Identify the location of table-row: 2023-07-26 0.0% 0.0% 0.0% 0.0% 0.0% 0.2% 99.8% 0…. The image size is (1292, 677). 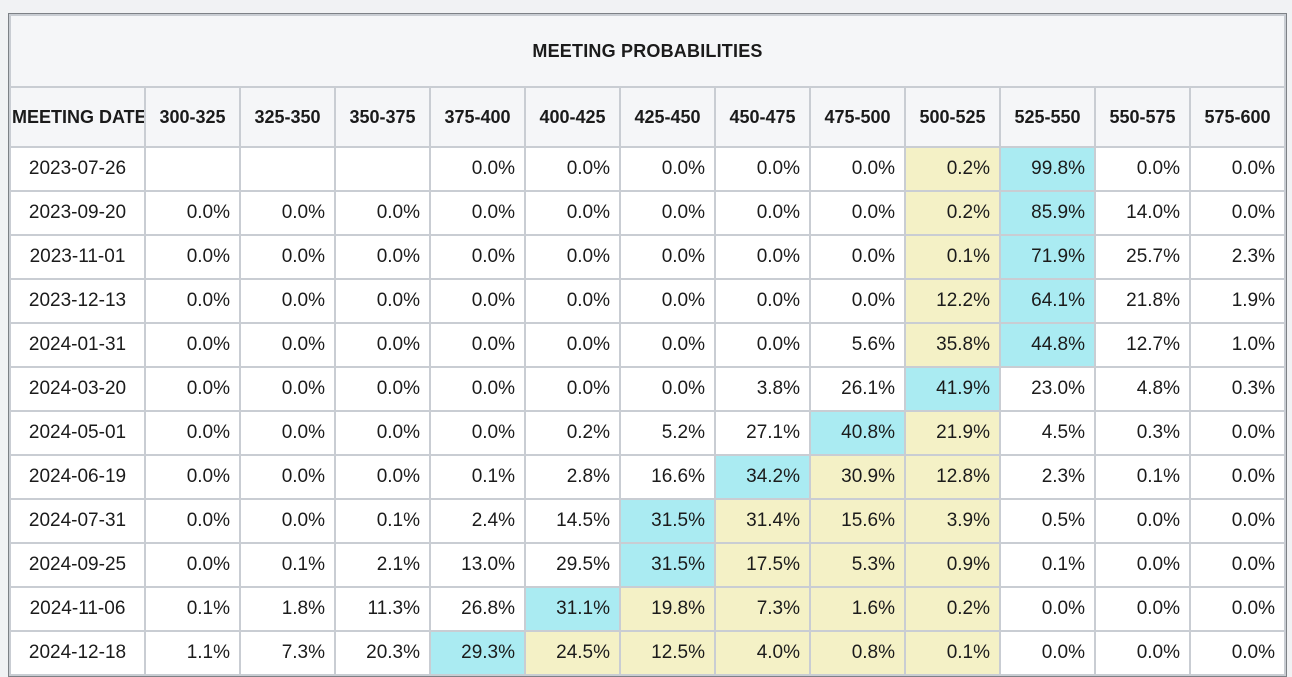
(648, 169).